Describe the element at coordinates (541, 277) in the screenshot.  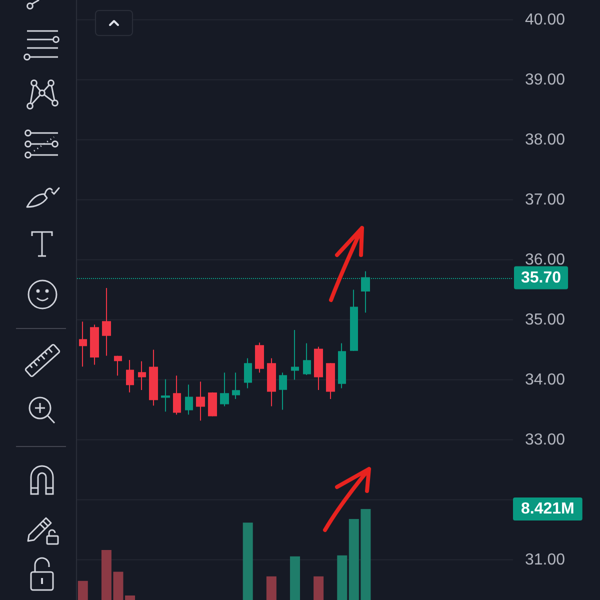
I see `ref-line-label: 35.70` at that location.